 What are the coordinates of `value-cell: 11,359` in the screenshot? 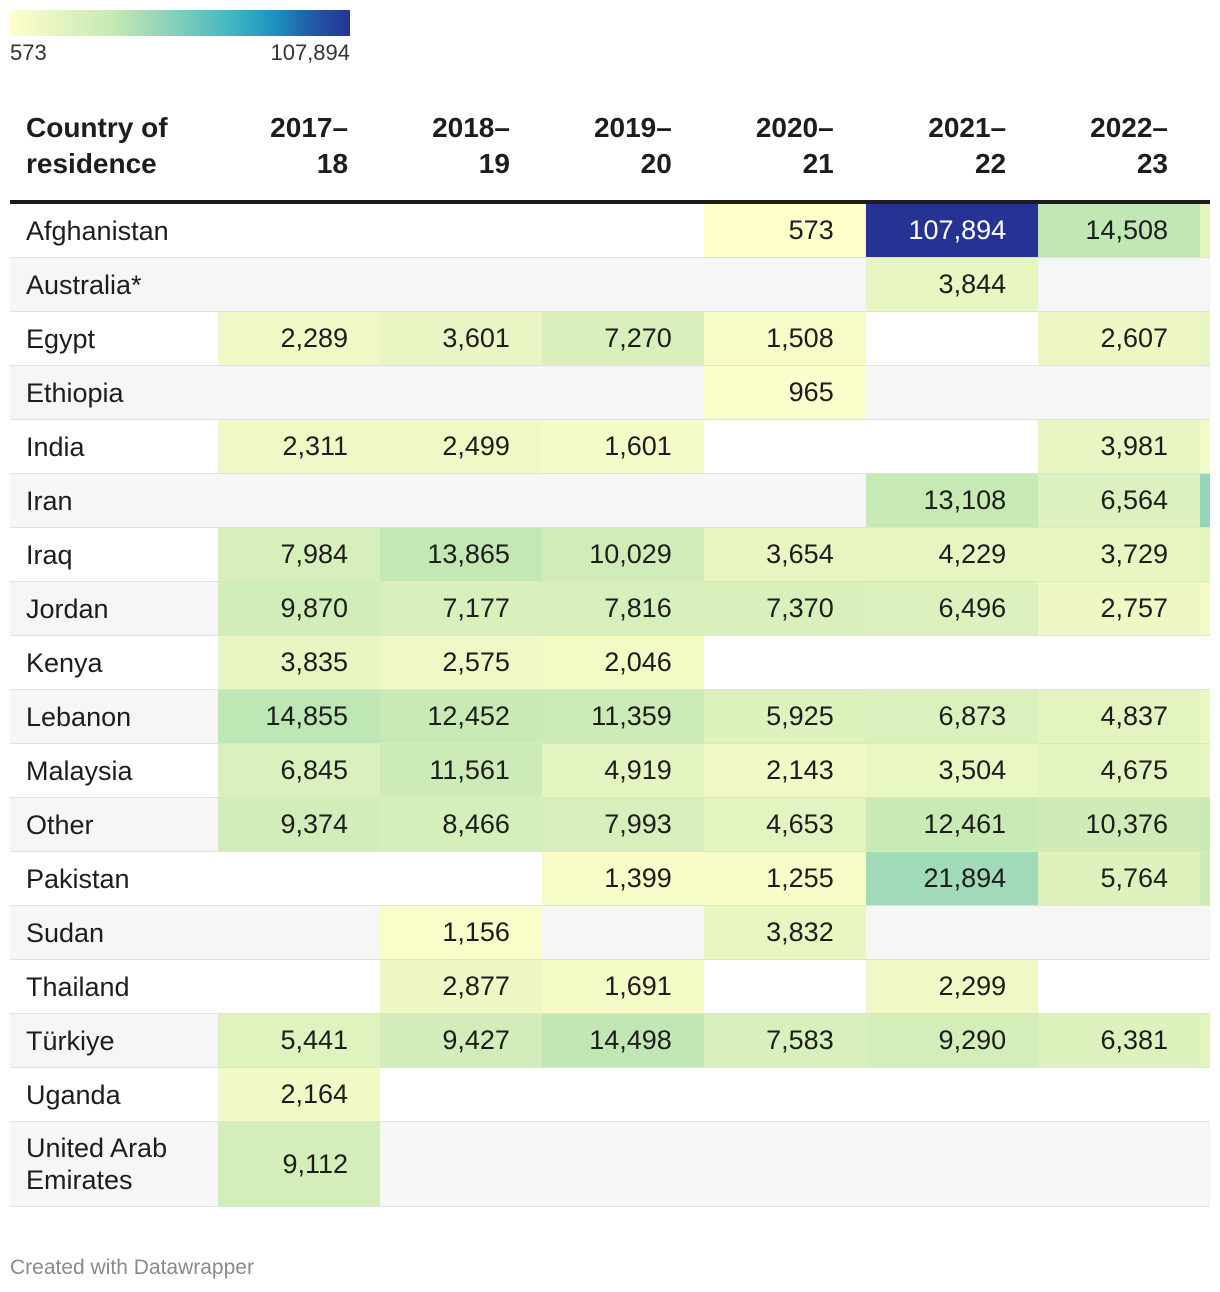 It's located at (622, 716).